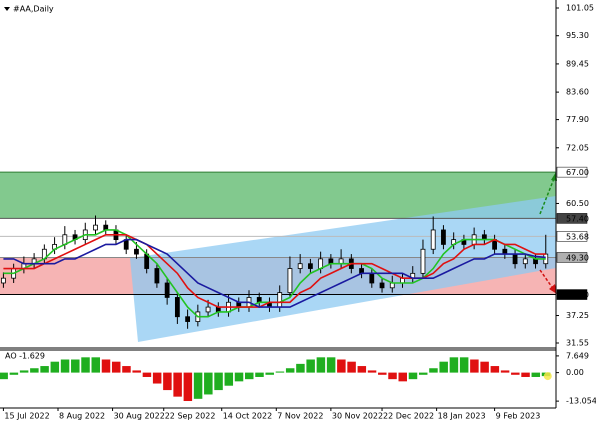  What do you see at coordinates (26, 416) in the screenshot?
I see `x-tick-label: 15 Jul 2022` at bounding box center [26, 416].